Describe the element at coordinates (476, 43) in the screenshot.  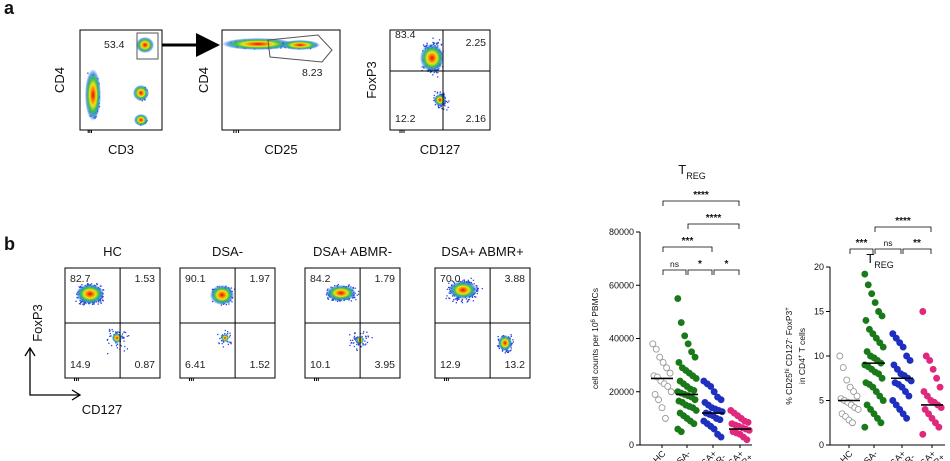
I see `quadrant-value: 2.25` at that location.